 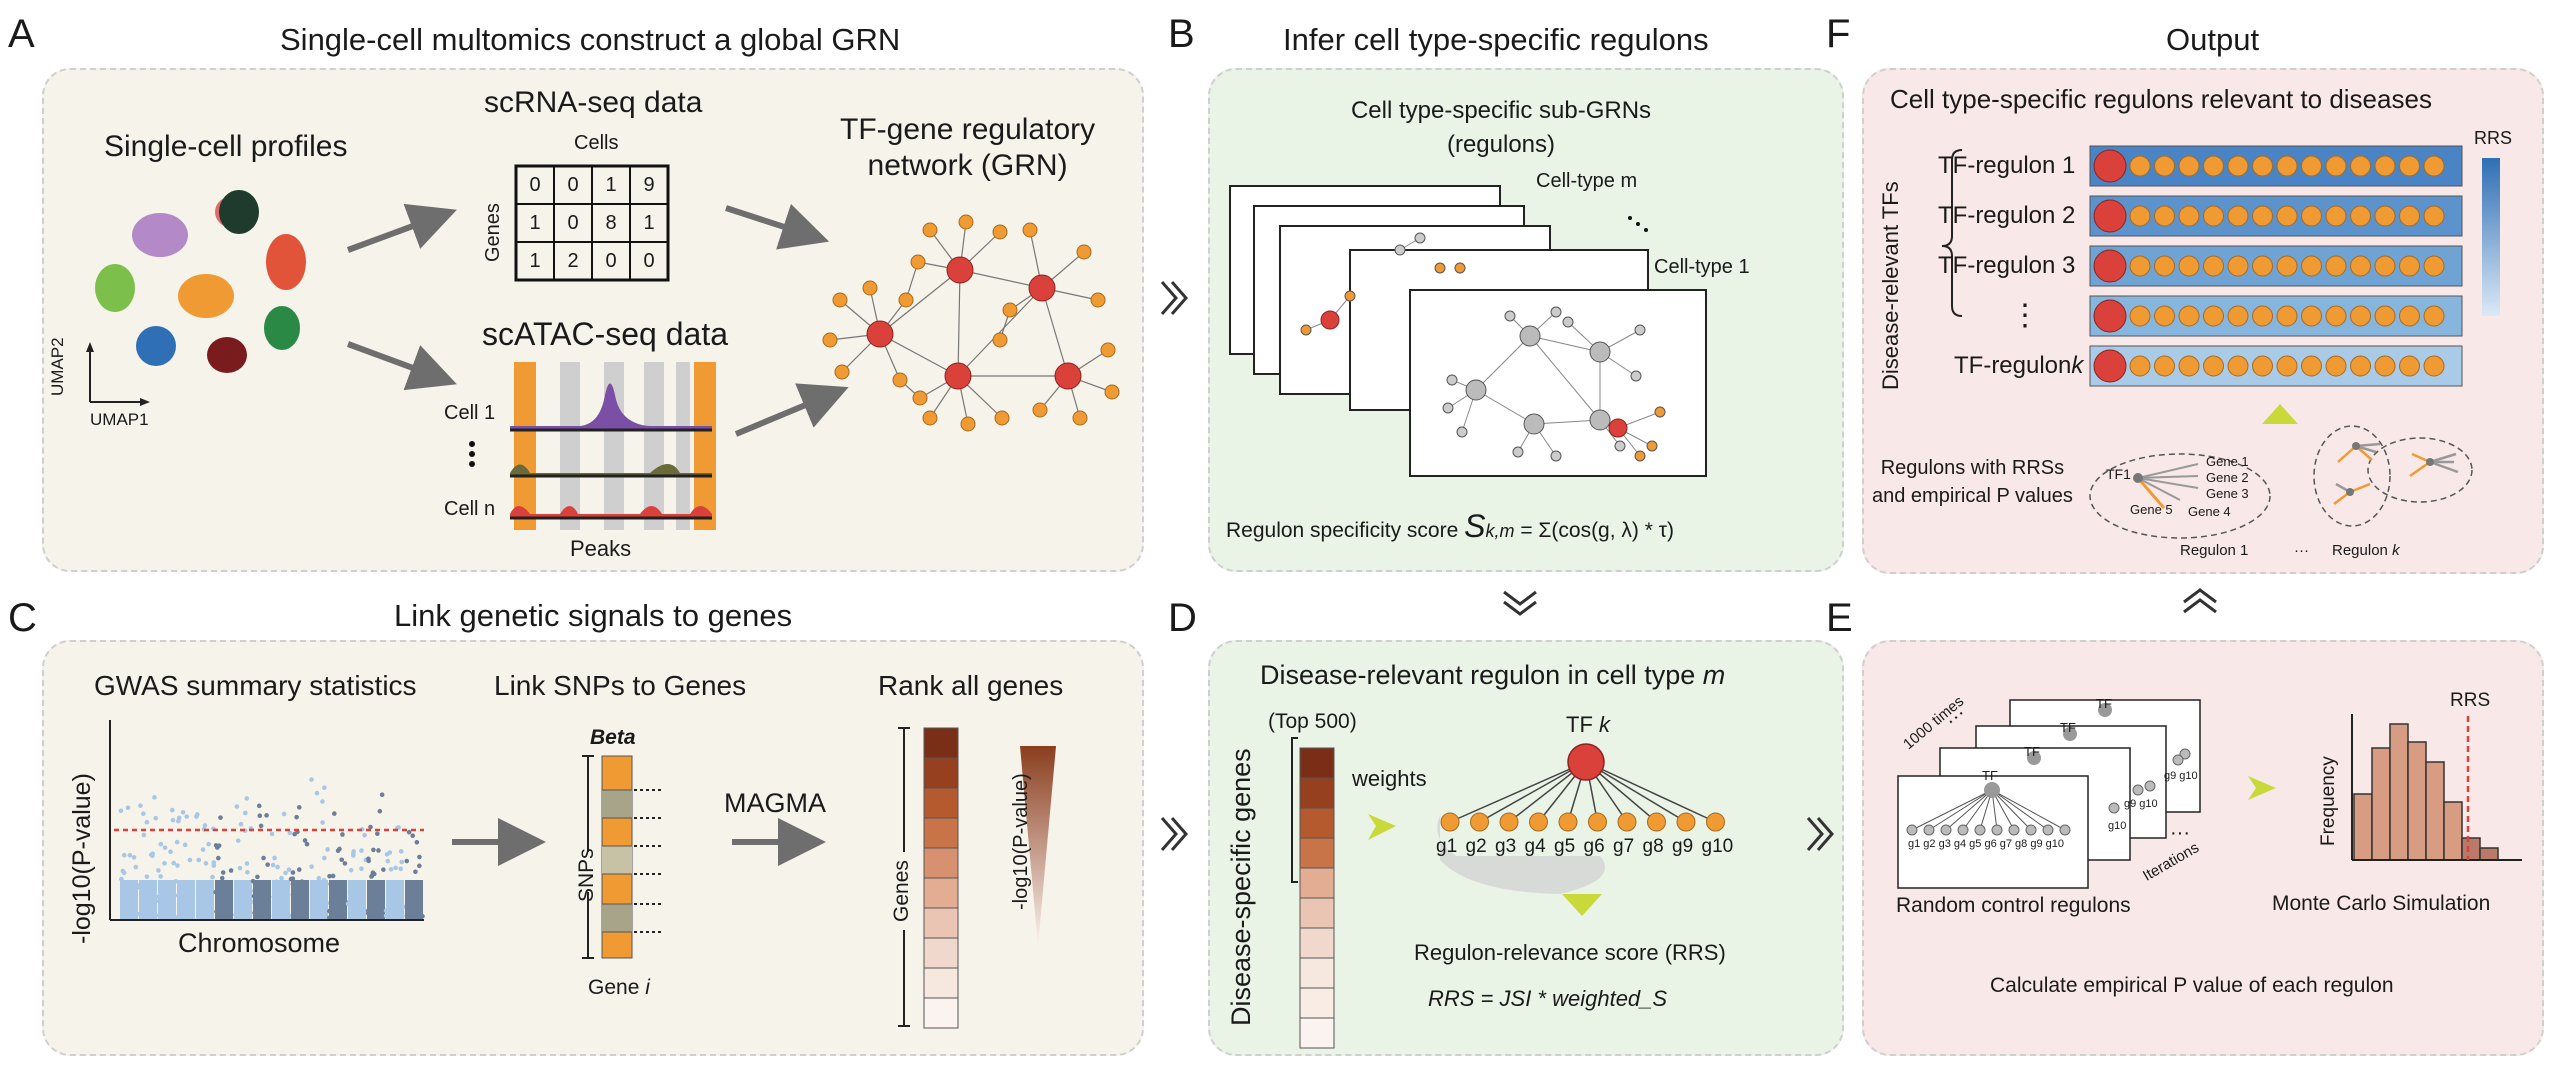 I want to click on tf1-label: TF1, so click(x=2118, y=474).